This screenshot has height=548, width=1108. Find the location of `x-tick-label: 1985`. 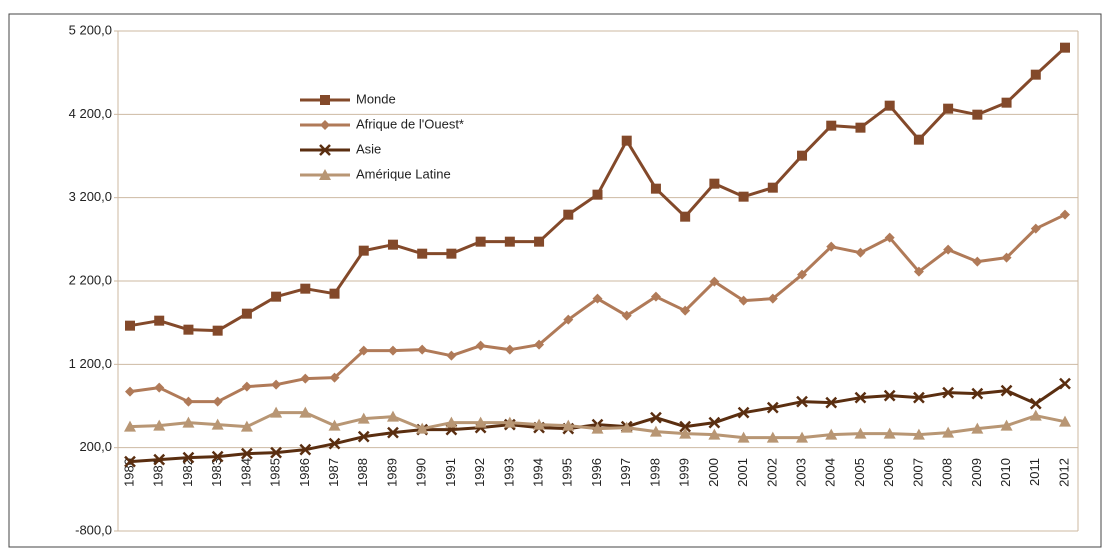

x-tick-label: 1985 is located at coordinates (275, 472).